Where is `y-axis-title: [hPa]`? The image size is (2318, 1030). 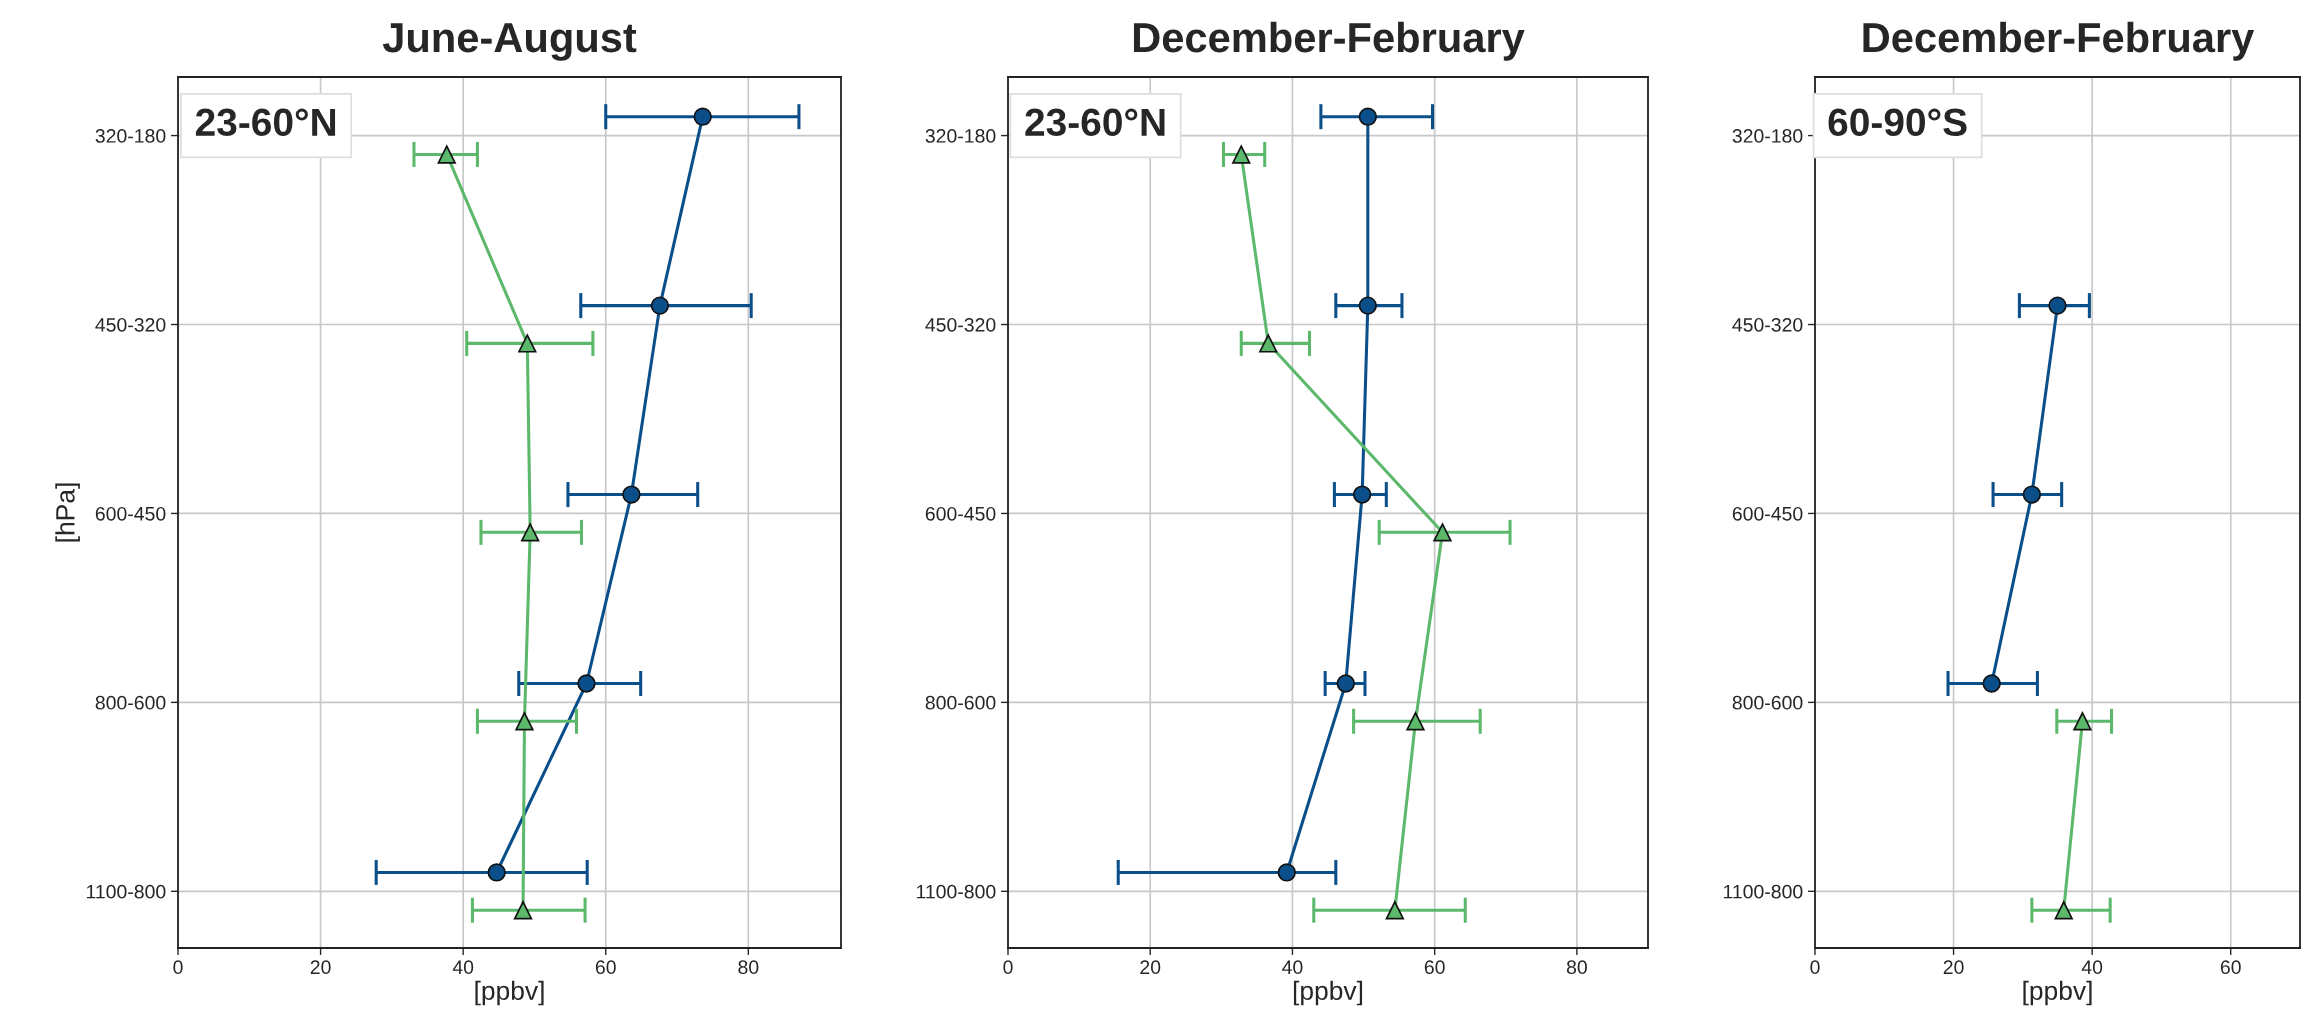
y-axis-title: [hPa] is located at coordinates (67, 512).